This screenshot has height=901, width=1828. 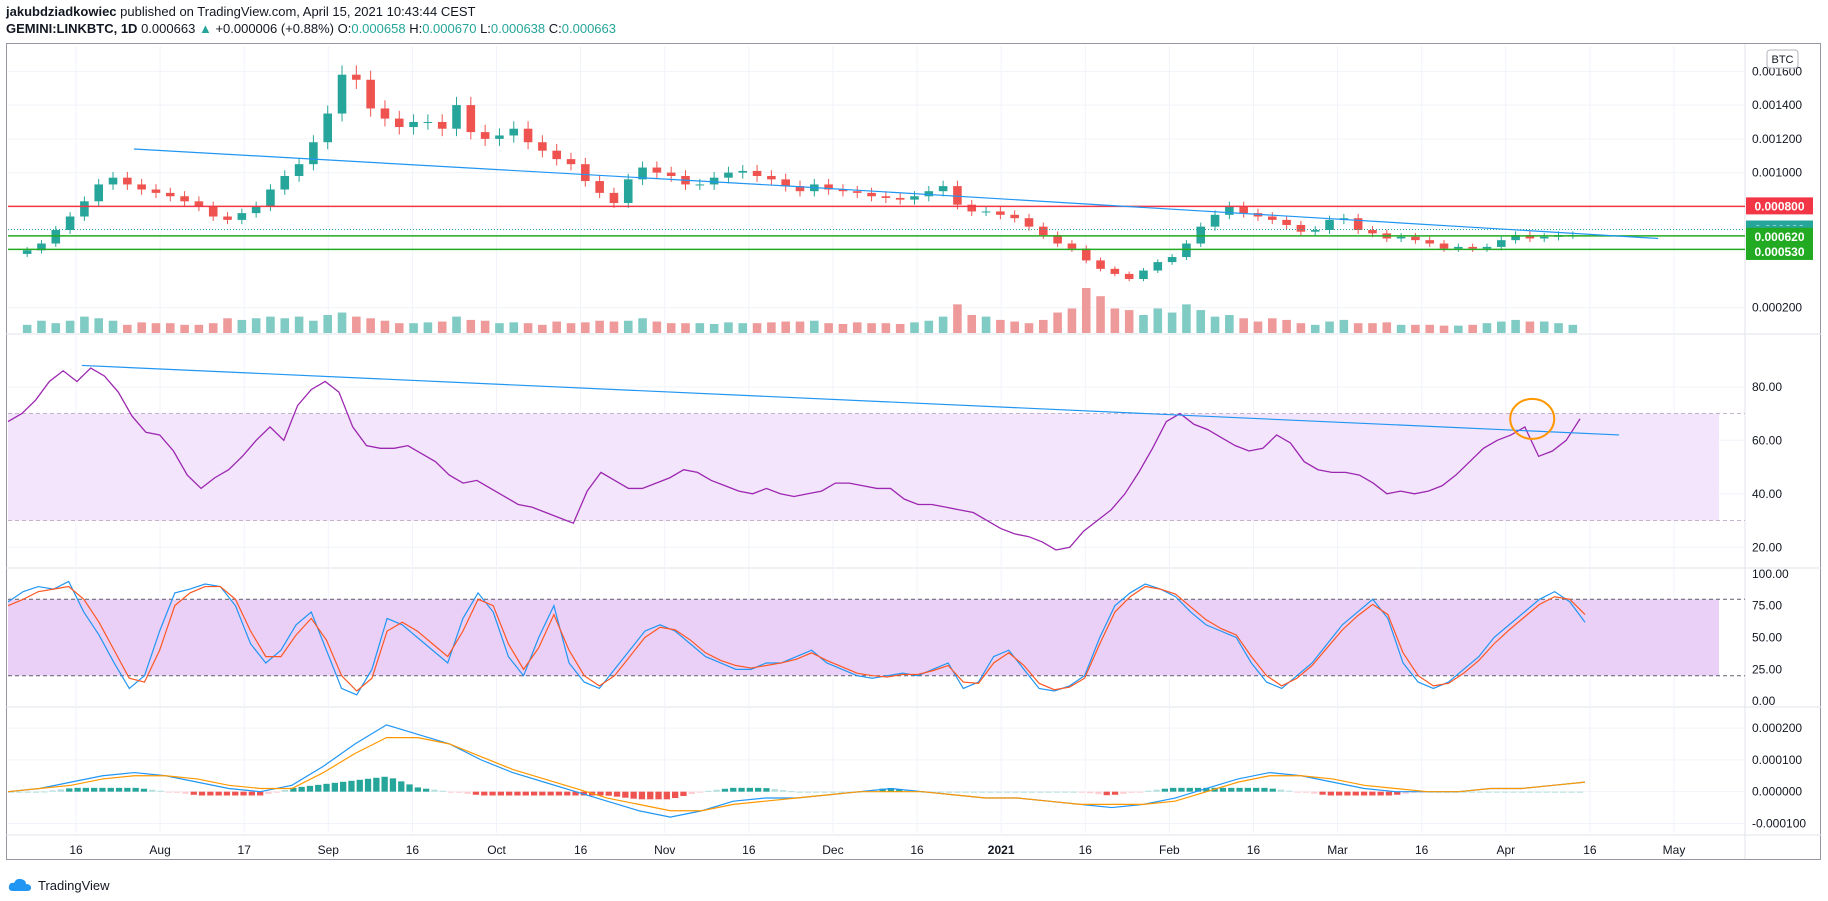 What do you see at coordinates (1779, 251) in the screenshot?
I see `price-tag` at bounding box center [1779, 251].